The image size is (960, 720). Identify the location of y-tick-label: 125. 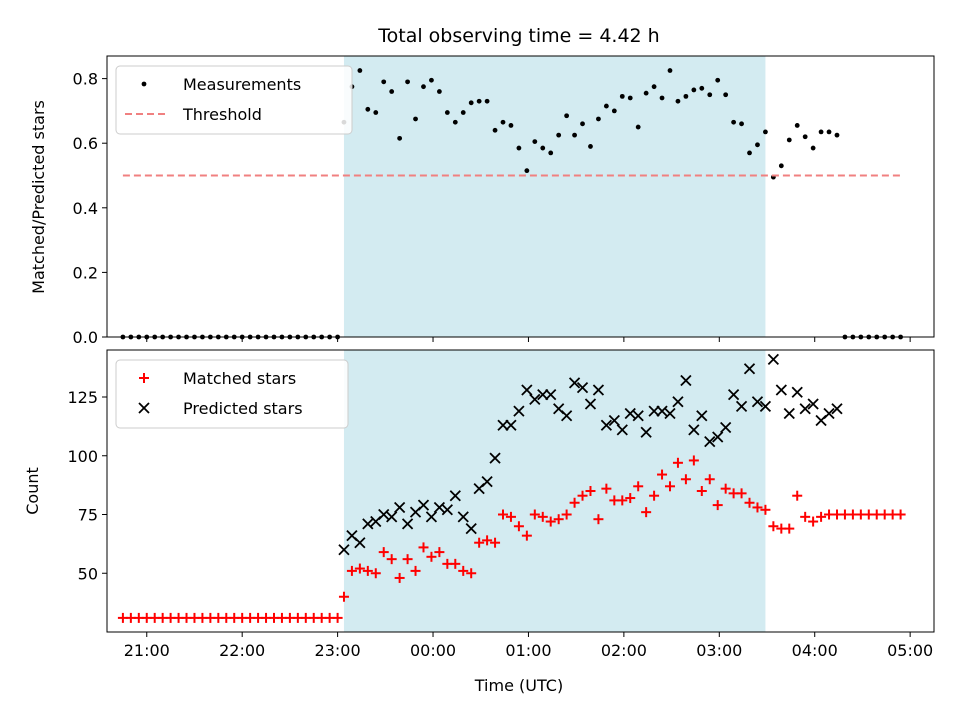
(82, 397).